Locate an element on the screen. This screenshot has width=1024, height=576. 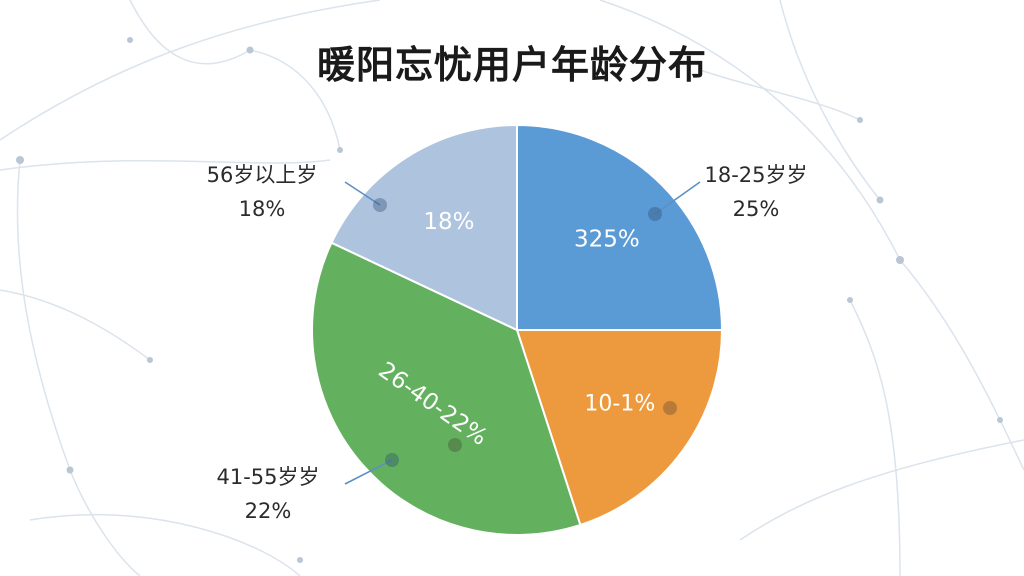
slice-inner-label: 325% is located at coordinates (607, 240).